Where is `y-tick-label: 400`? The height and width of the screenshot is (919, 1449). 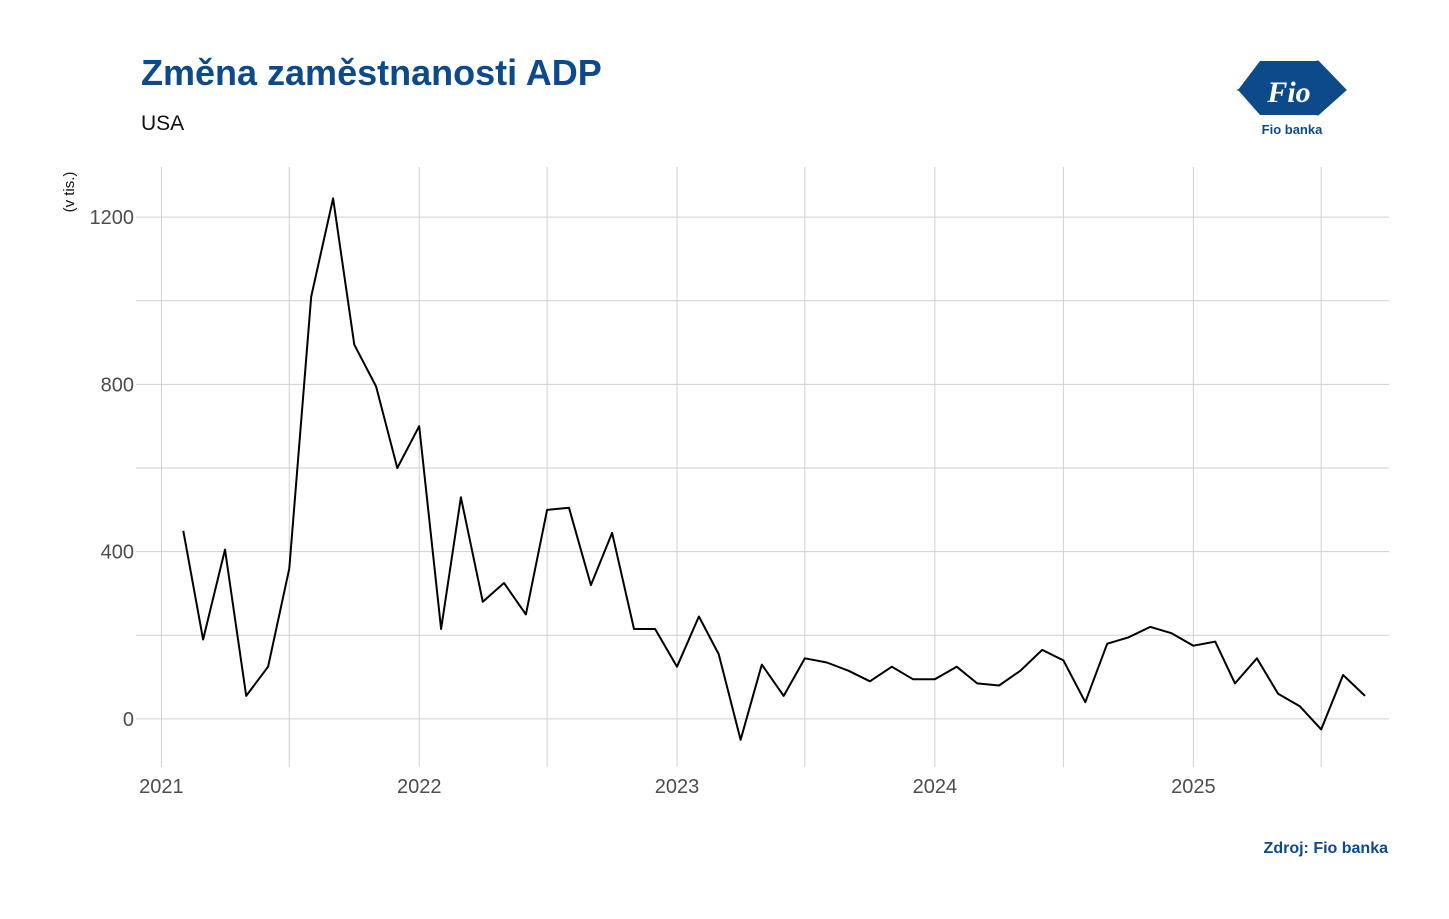
y-tick-label: 400 is located at coordinates (117, 553).